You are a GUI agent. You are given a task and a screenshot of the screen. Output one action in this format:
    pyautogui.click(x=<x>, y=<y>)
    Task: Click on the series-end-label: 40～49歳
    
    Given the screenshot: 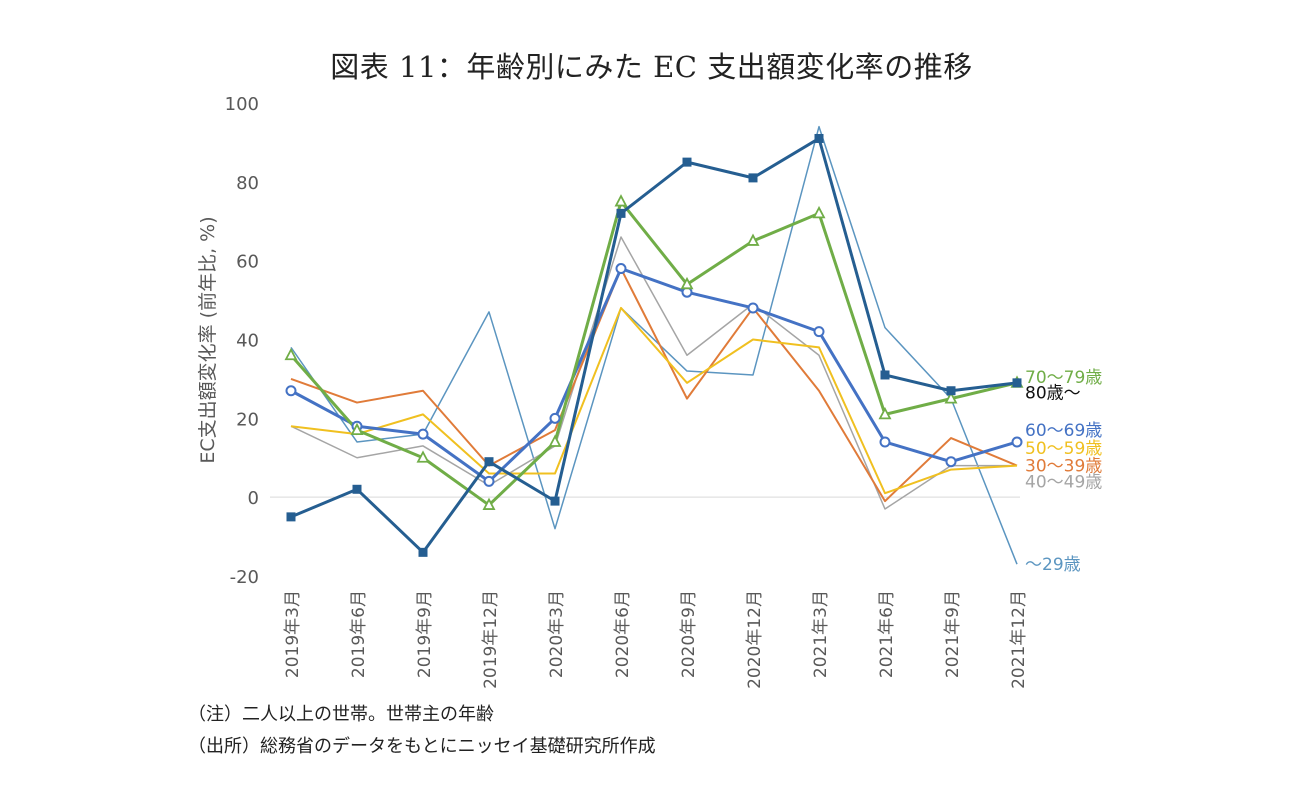 What is the action you would take?
    pyautogui.click(x=1063, y=482)
    